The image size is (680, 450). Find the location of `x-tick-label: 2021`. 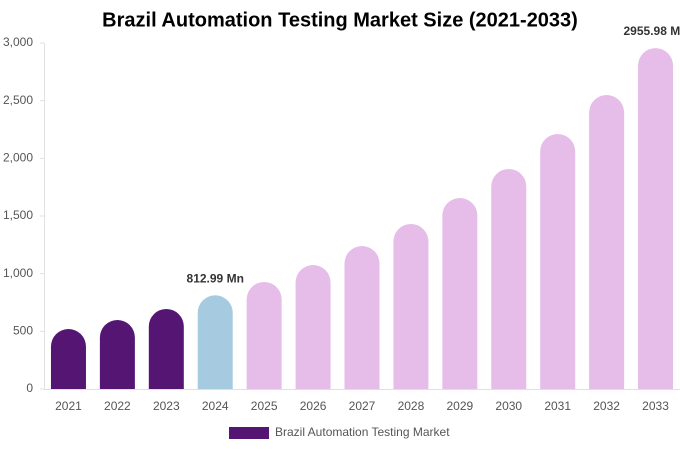

x-tick-label: 2021 is located at coordinates (68, 406).